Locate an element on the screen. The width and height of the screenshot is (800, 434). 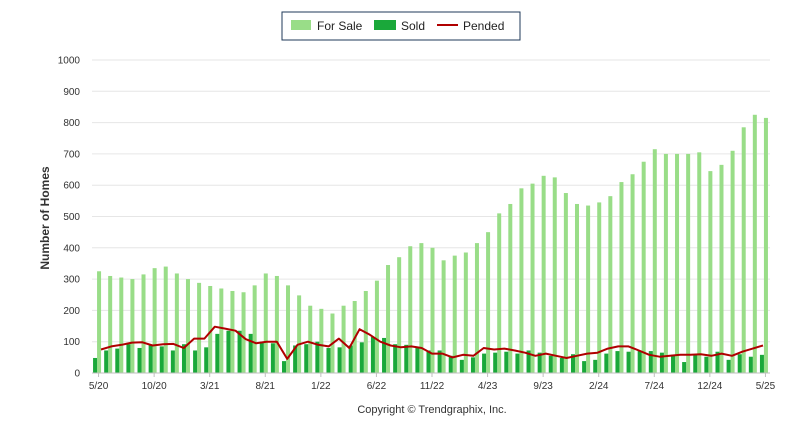
x-tick-label: 3/21 is located at coordinates (210, 386).